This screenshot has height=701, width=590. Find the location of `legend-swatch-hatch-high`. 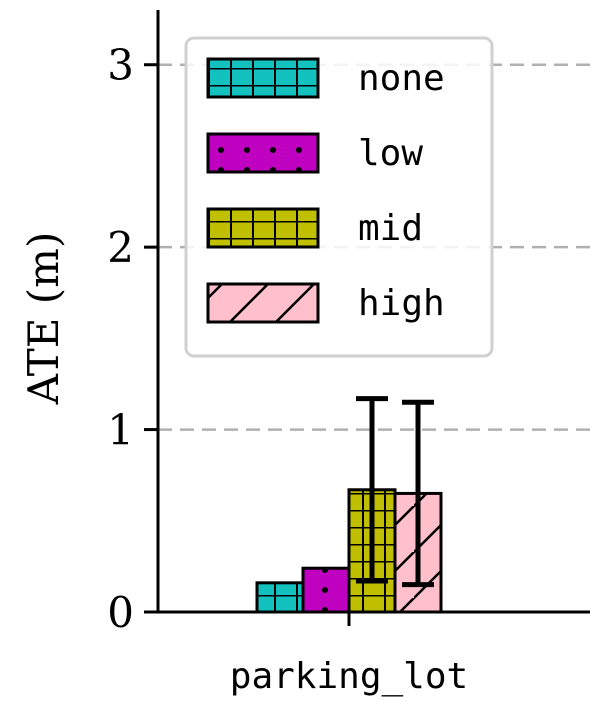

legend-swatch-hatch-high is located at coordinates (263, 303).